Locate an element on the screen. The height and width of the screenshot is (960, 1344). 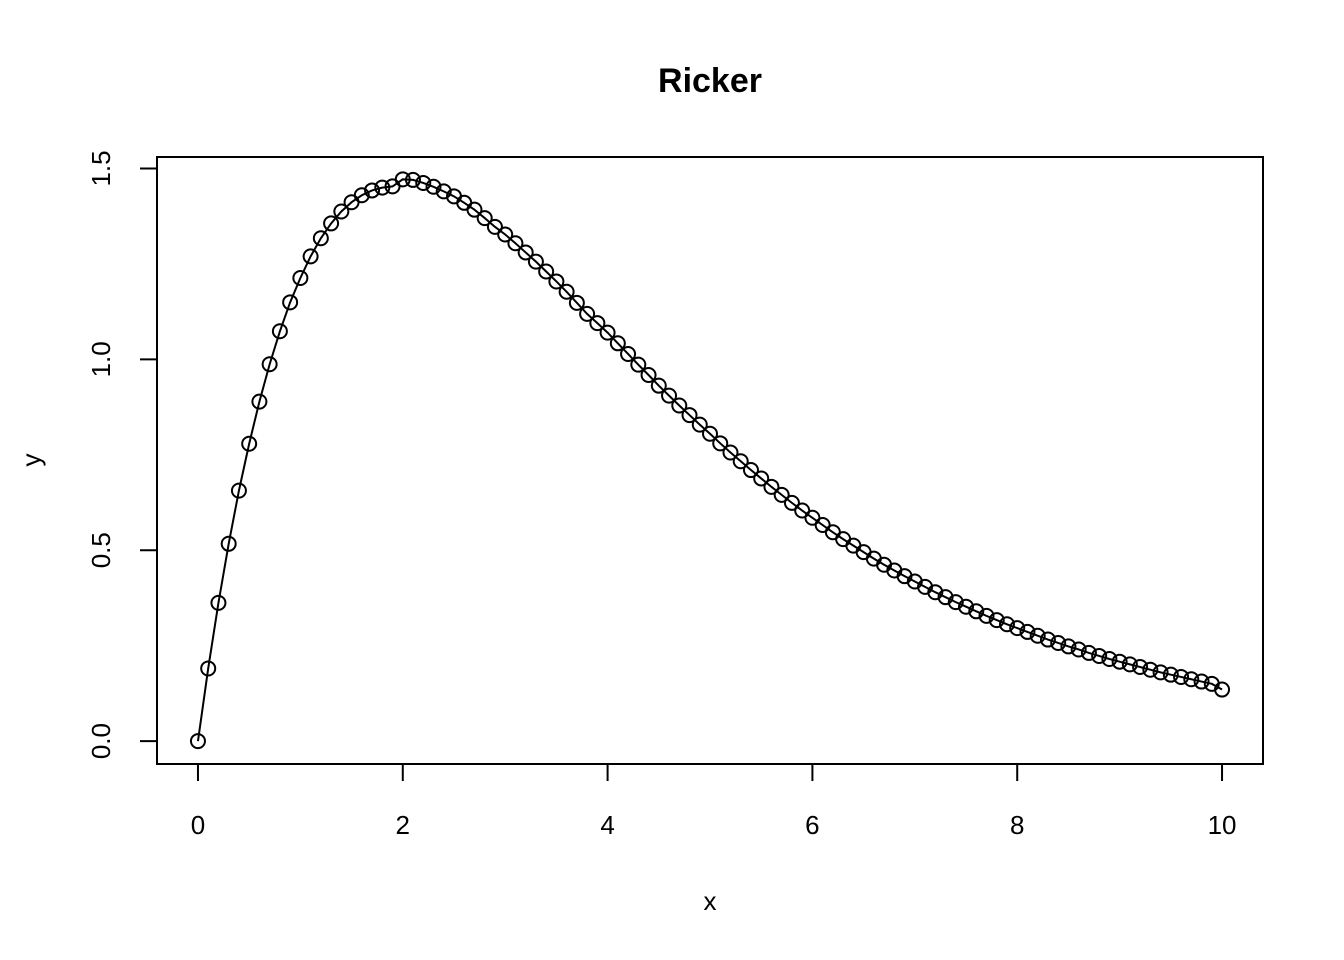
x-tick-label: 10 is located at coordinates (1222, 825).